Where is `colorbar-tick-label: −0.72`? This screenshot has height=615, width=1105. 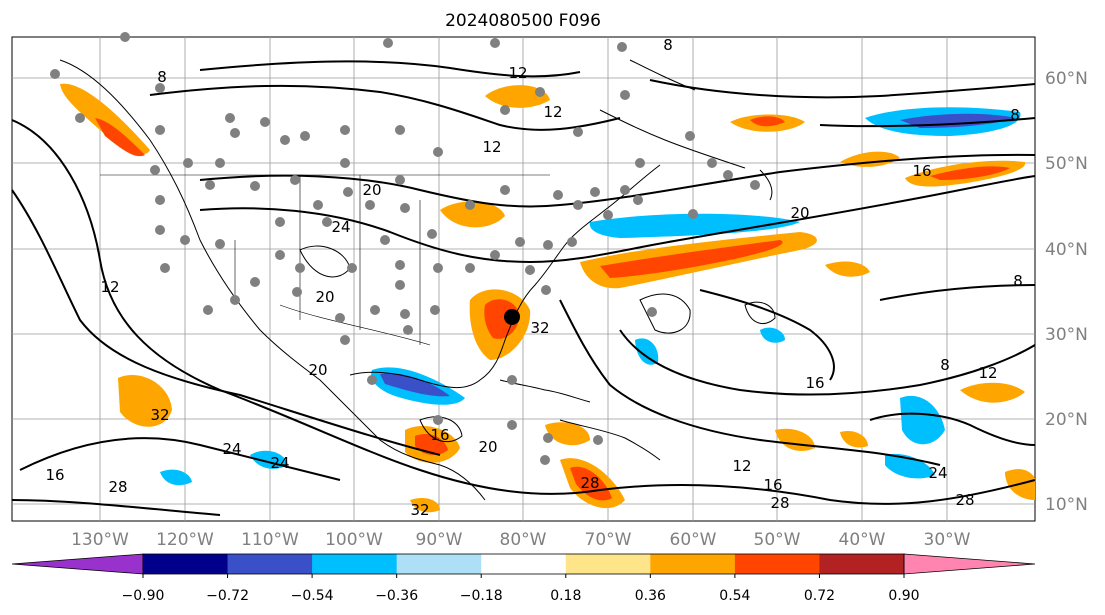 colorbar-tick-label: −0.72 is located at coordinates (227, 596).